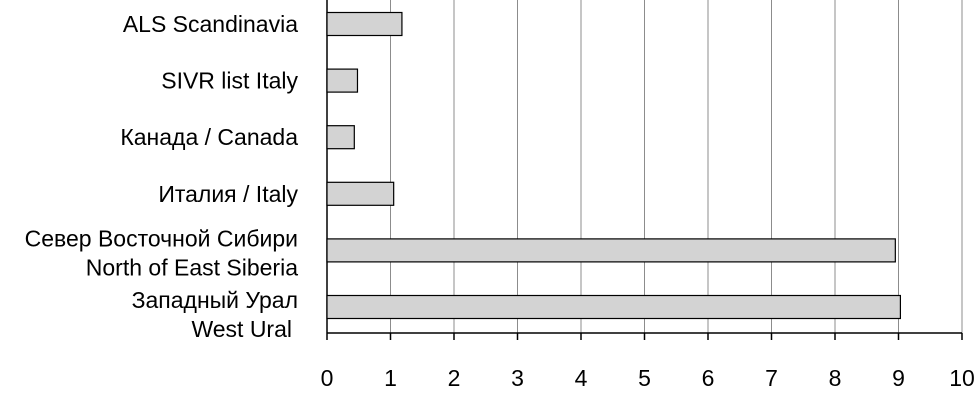 This screenshot has height=414, width=980. I want to click on y-tick-label: Западный Урал West Ural, so click(215, 314).